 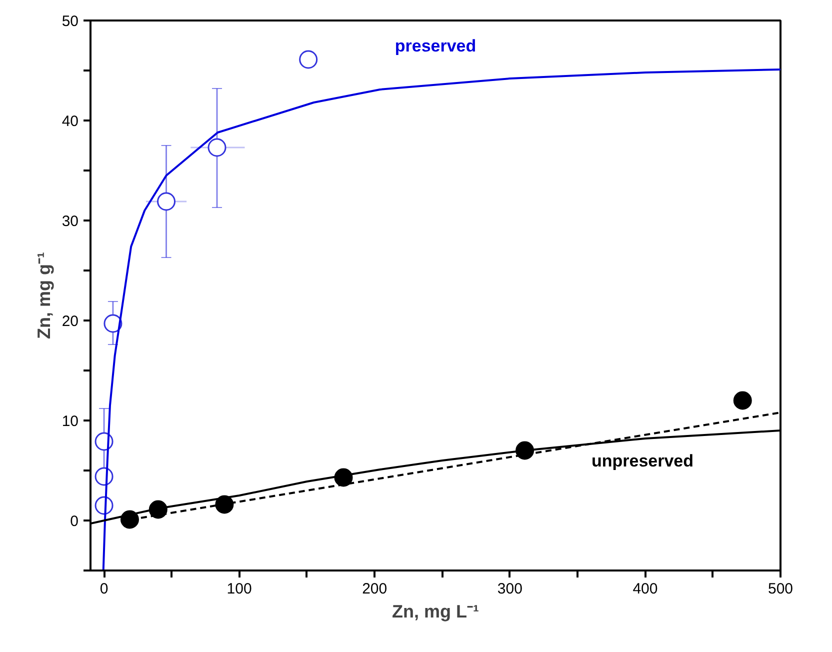 What do you see at coordinates (70, 21) in the screenshot?
I see `y-tick-label: 50` at bounding box center [70, 21].